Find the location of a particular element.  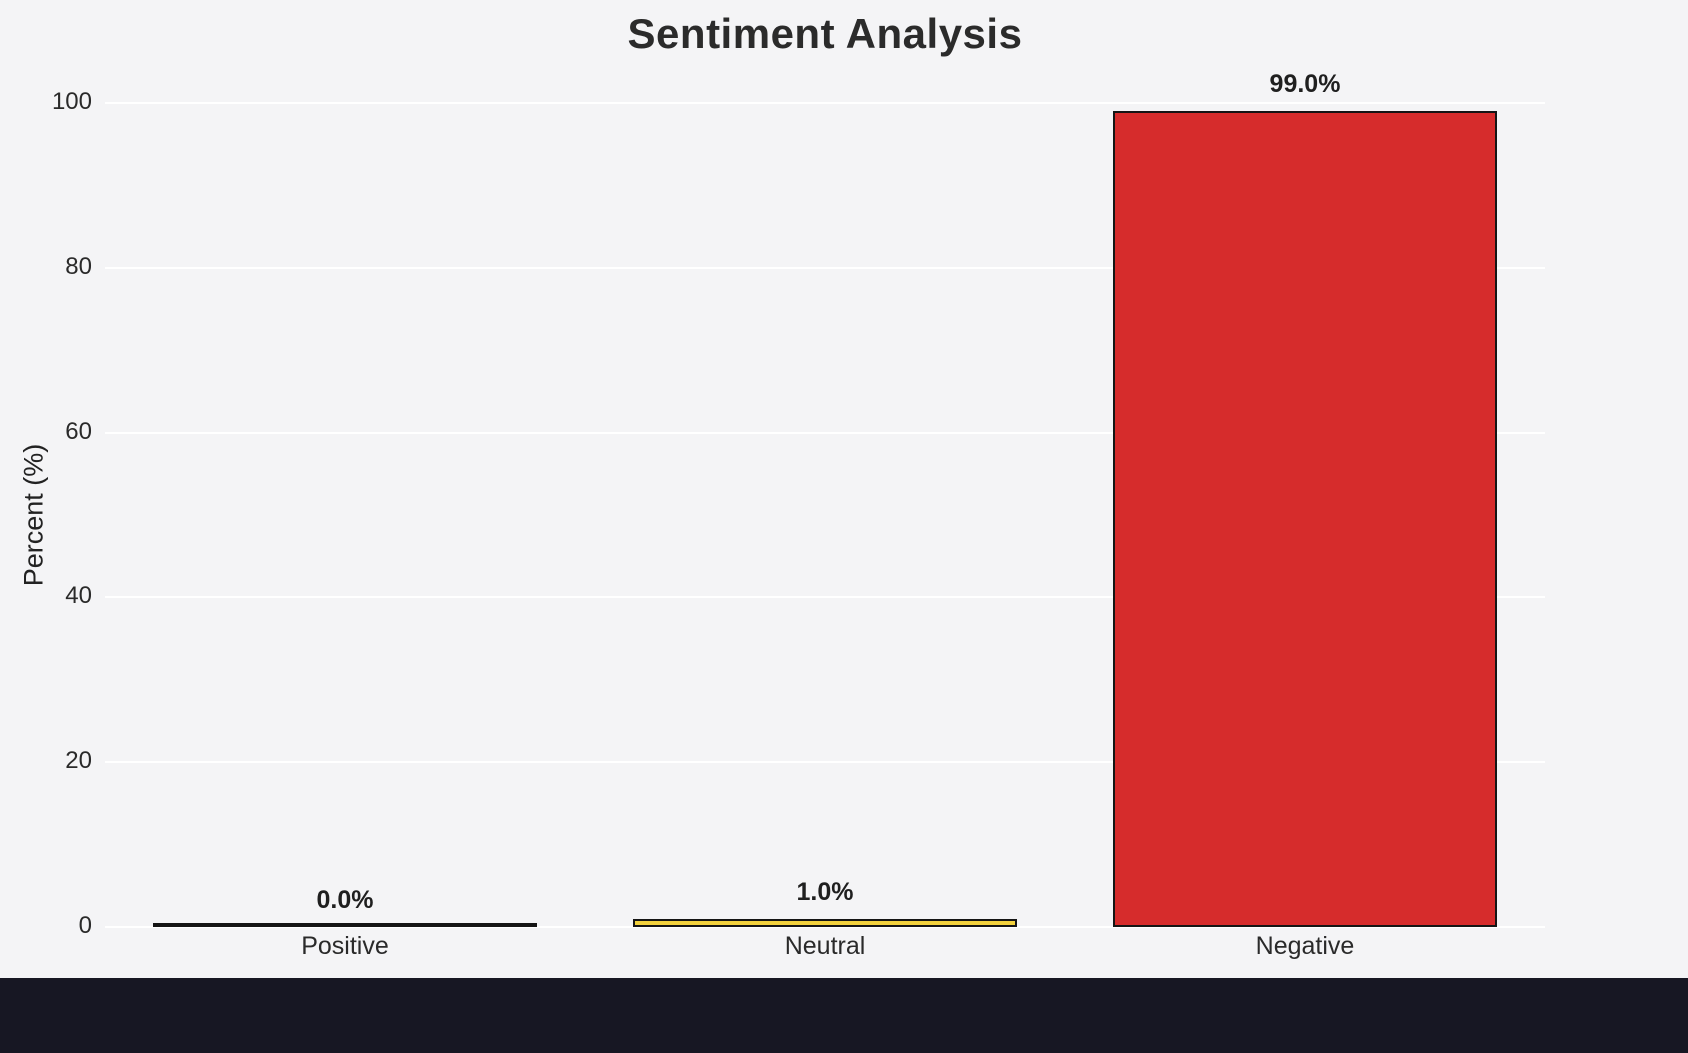

x-tick-label-negative: Negative is located at coordinates (1305, 946).